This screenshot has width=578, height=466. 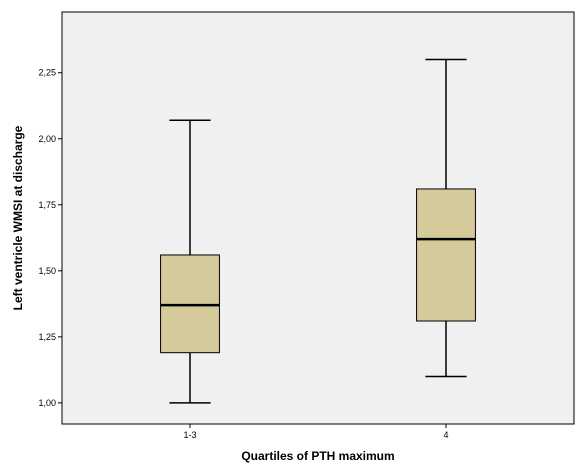 What do you see at coordinates (317, 456) in the screenshot?
I see `x-axis-title: Quartiles of PTH maximum` at bounding box center [317, 456].